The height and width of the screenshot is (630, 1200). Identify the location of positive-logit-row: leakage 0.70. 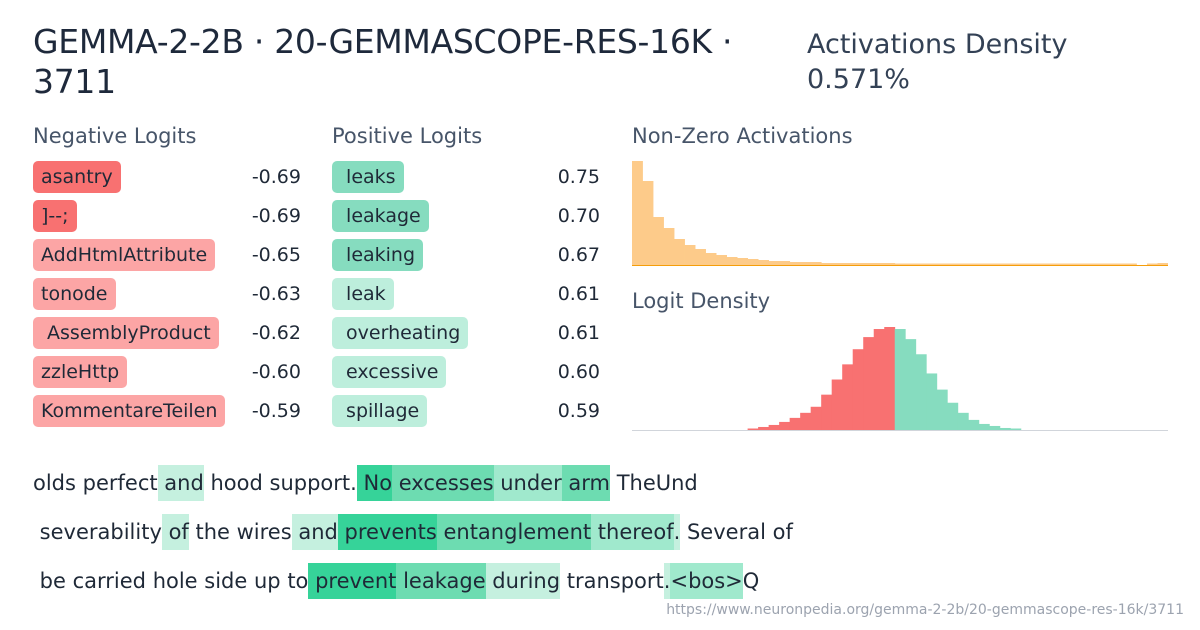
(466, 216).